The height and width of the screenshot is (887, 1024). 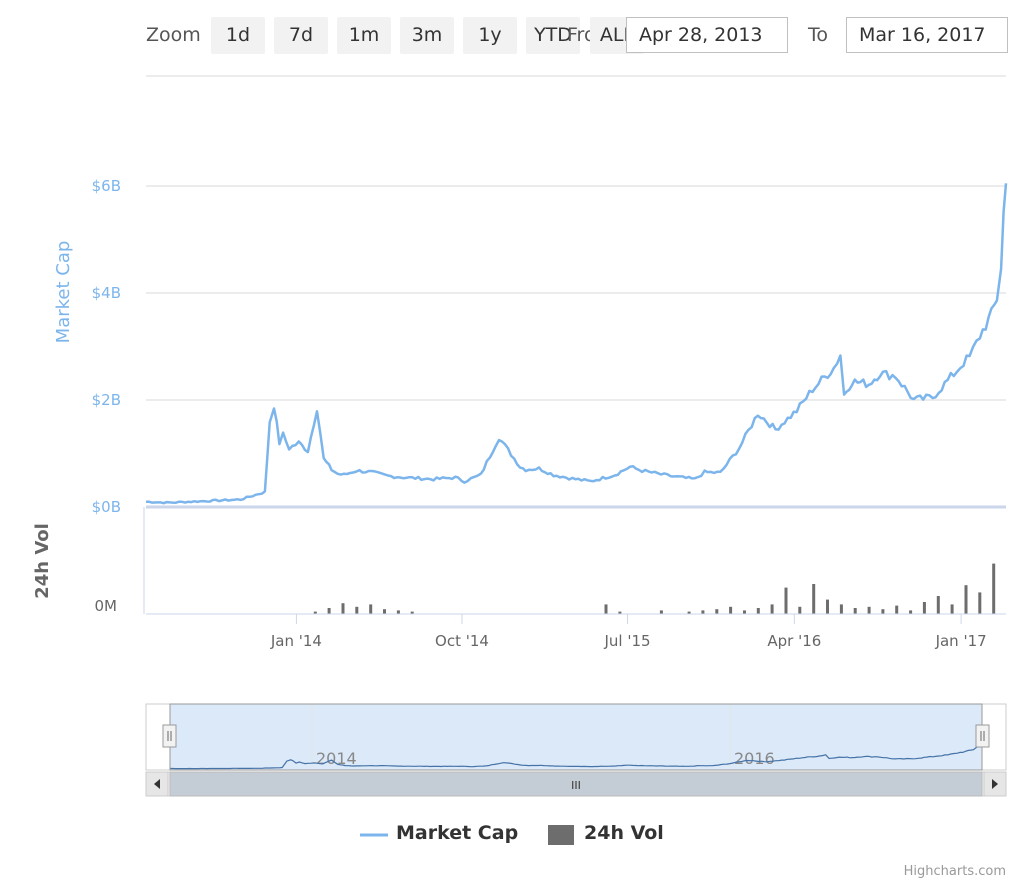 I want to click on market-cap-tick-label: $4B, so click(x=106, y=293).